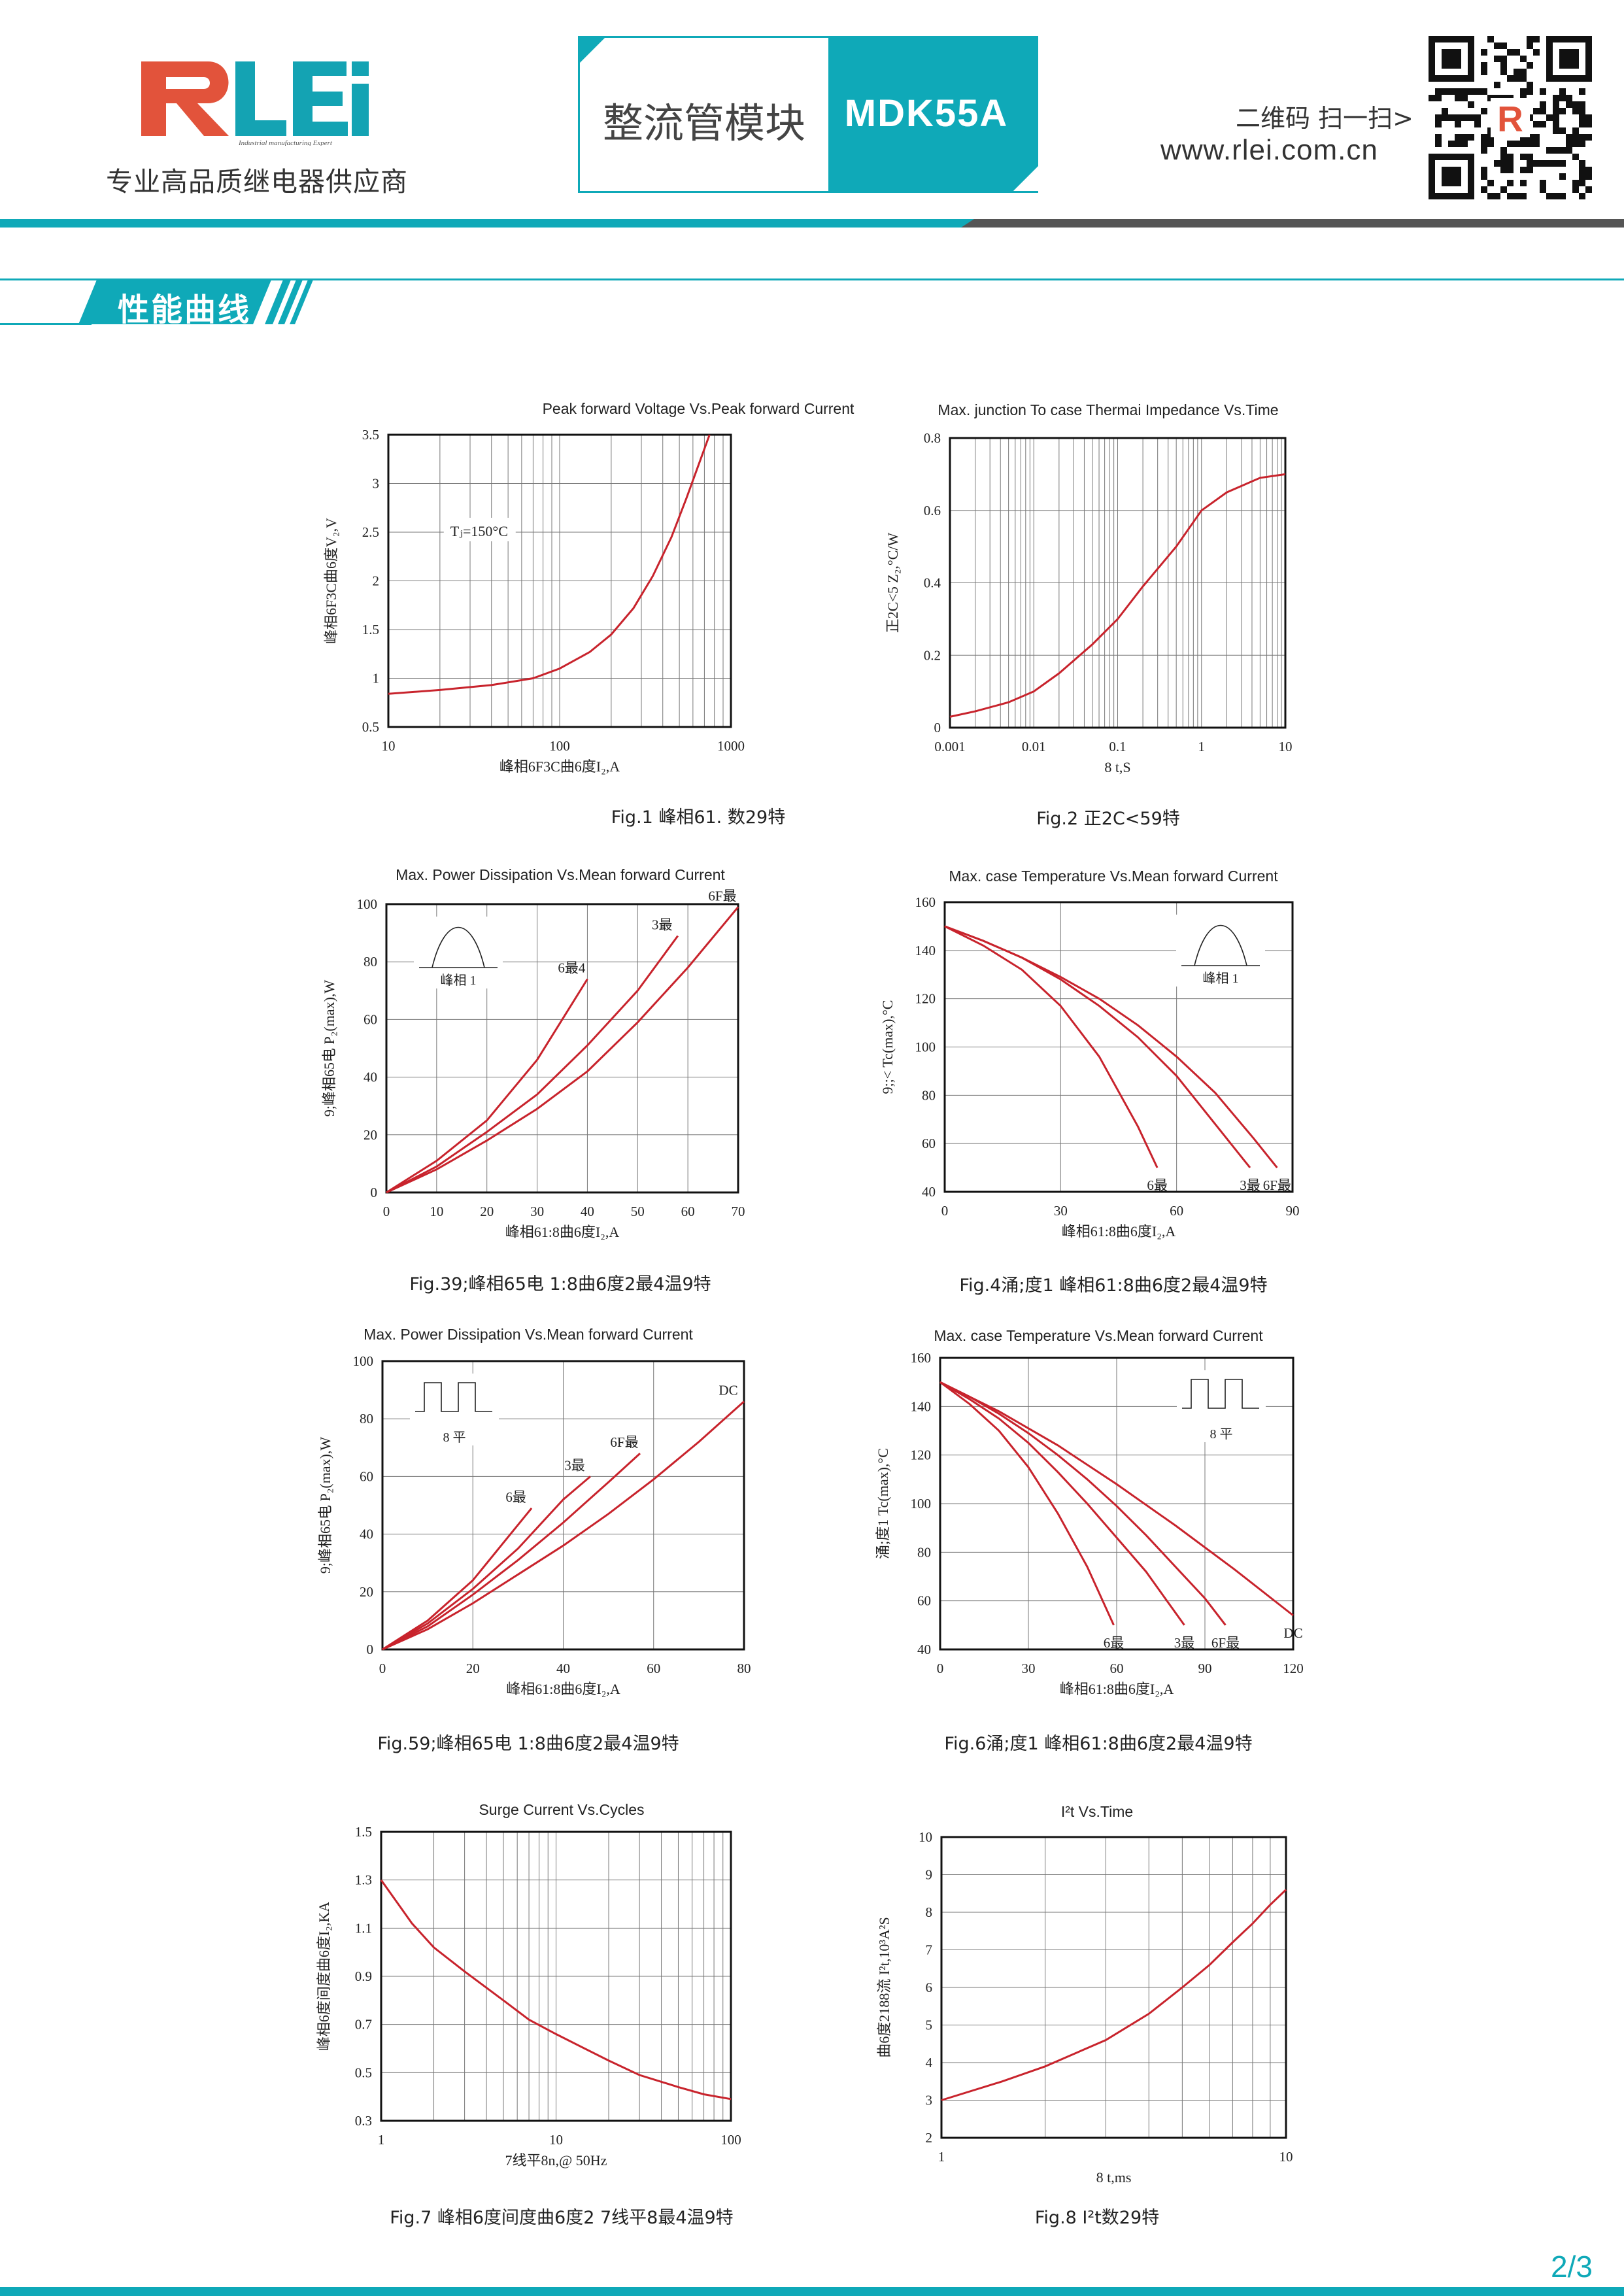 Image resolution: width=1624 pixels, height=2296 pixels. I want to click on y-axis-label: 涌;度1 Tc(max),°C, so click(883, 1504).